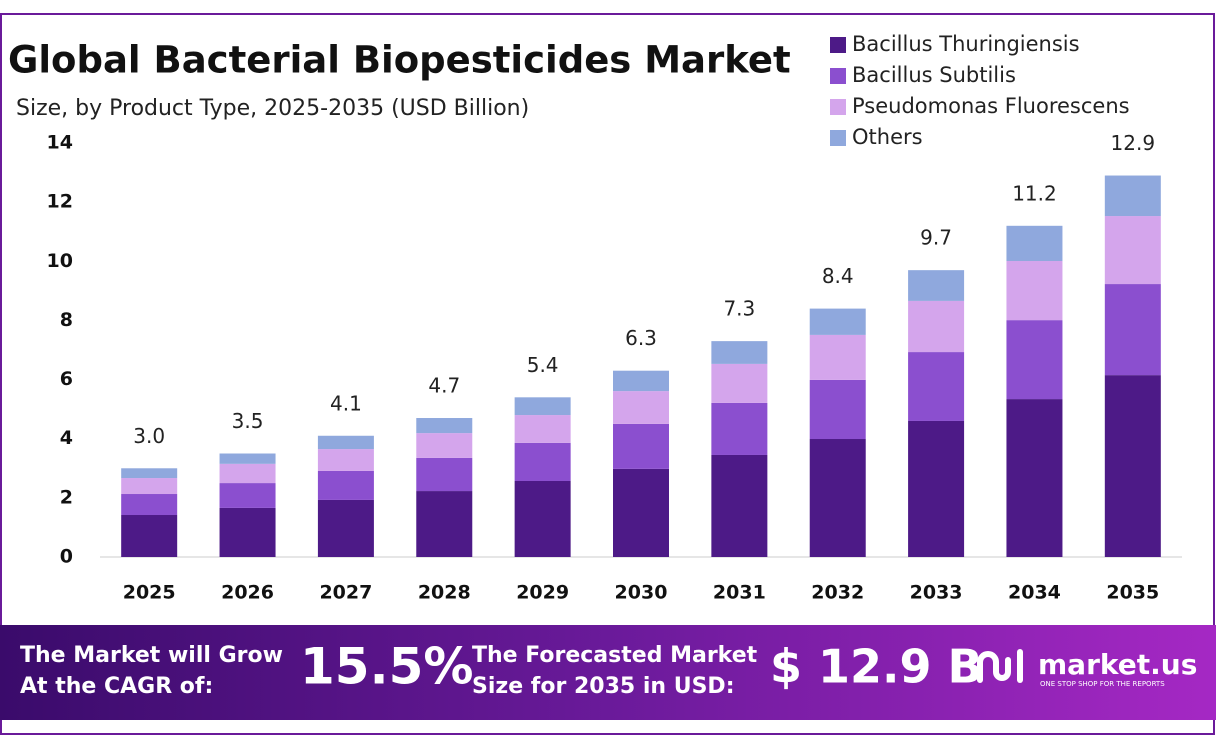  I want to click on x-tick-label: 2035, so click(1132, 593).